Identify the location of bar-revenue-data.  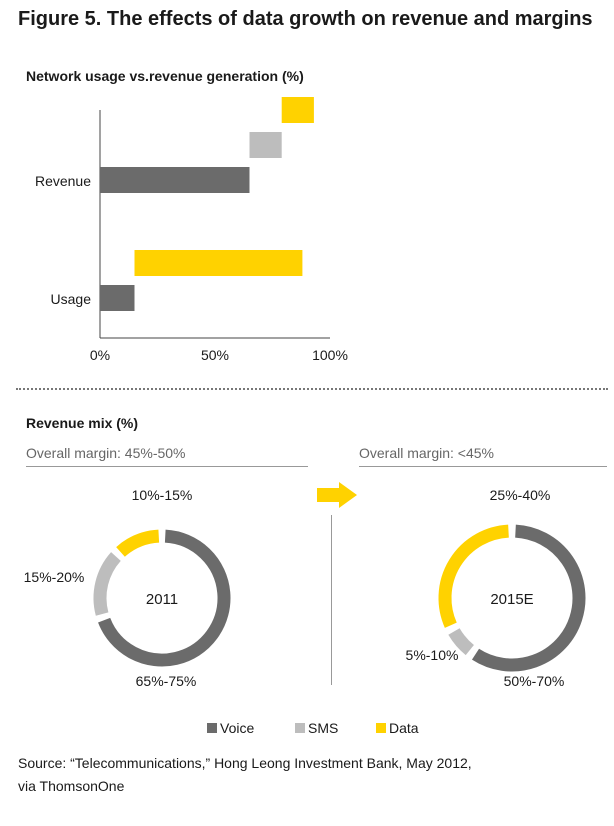
(297, 110).